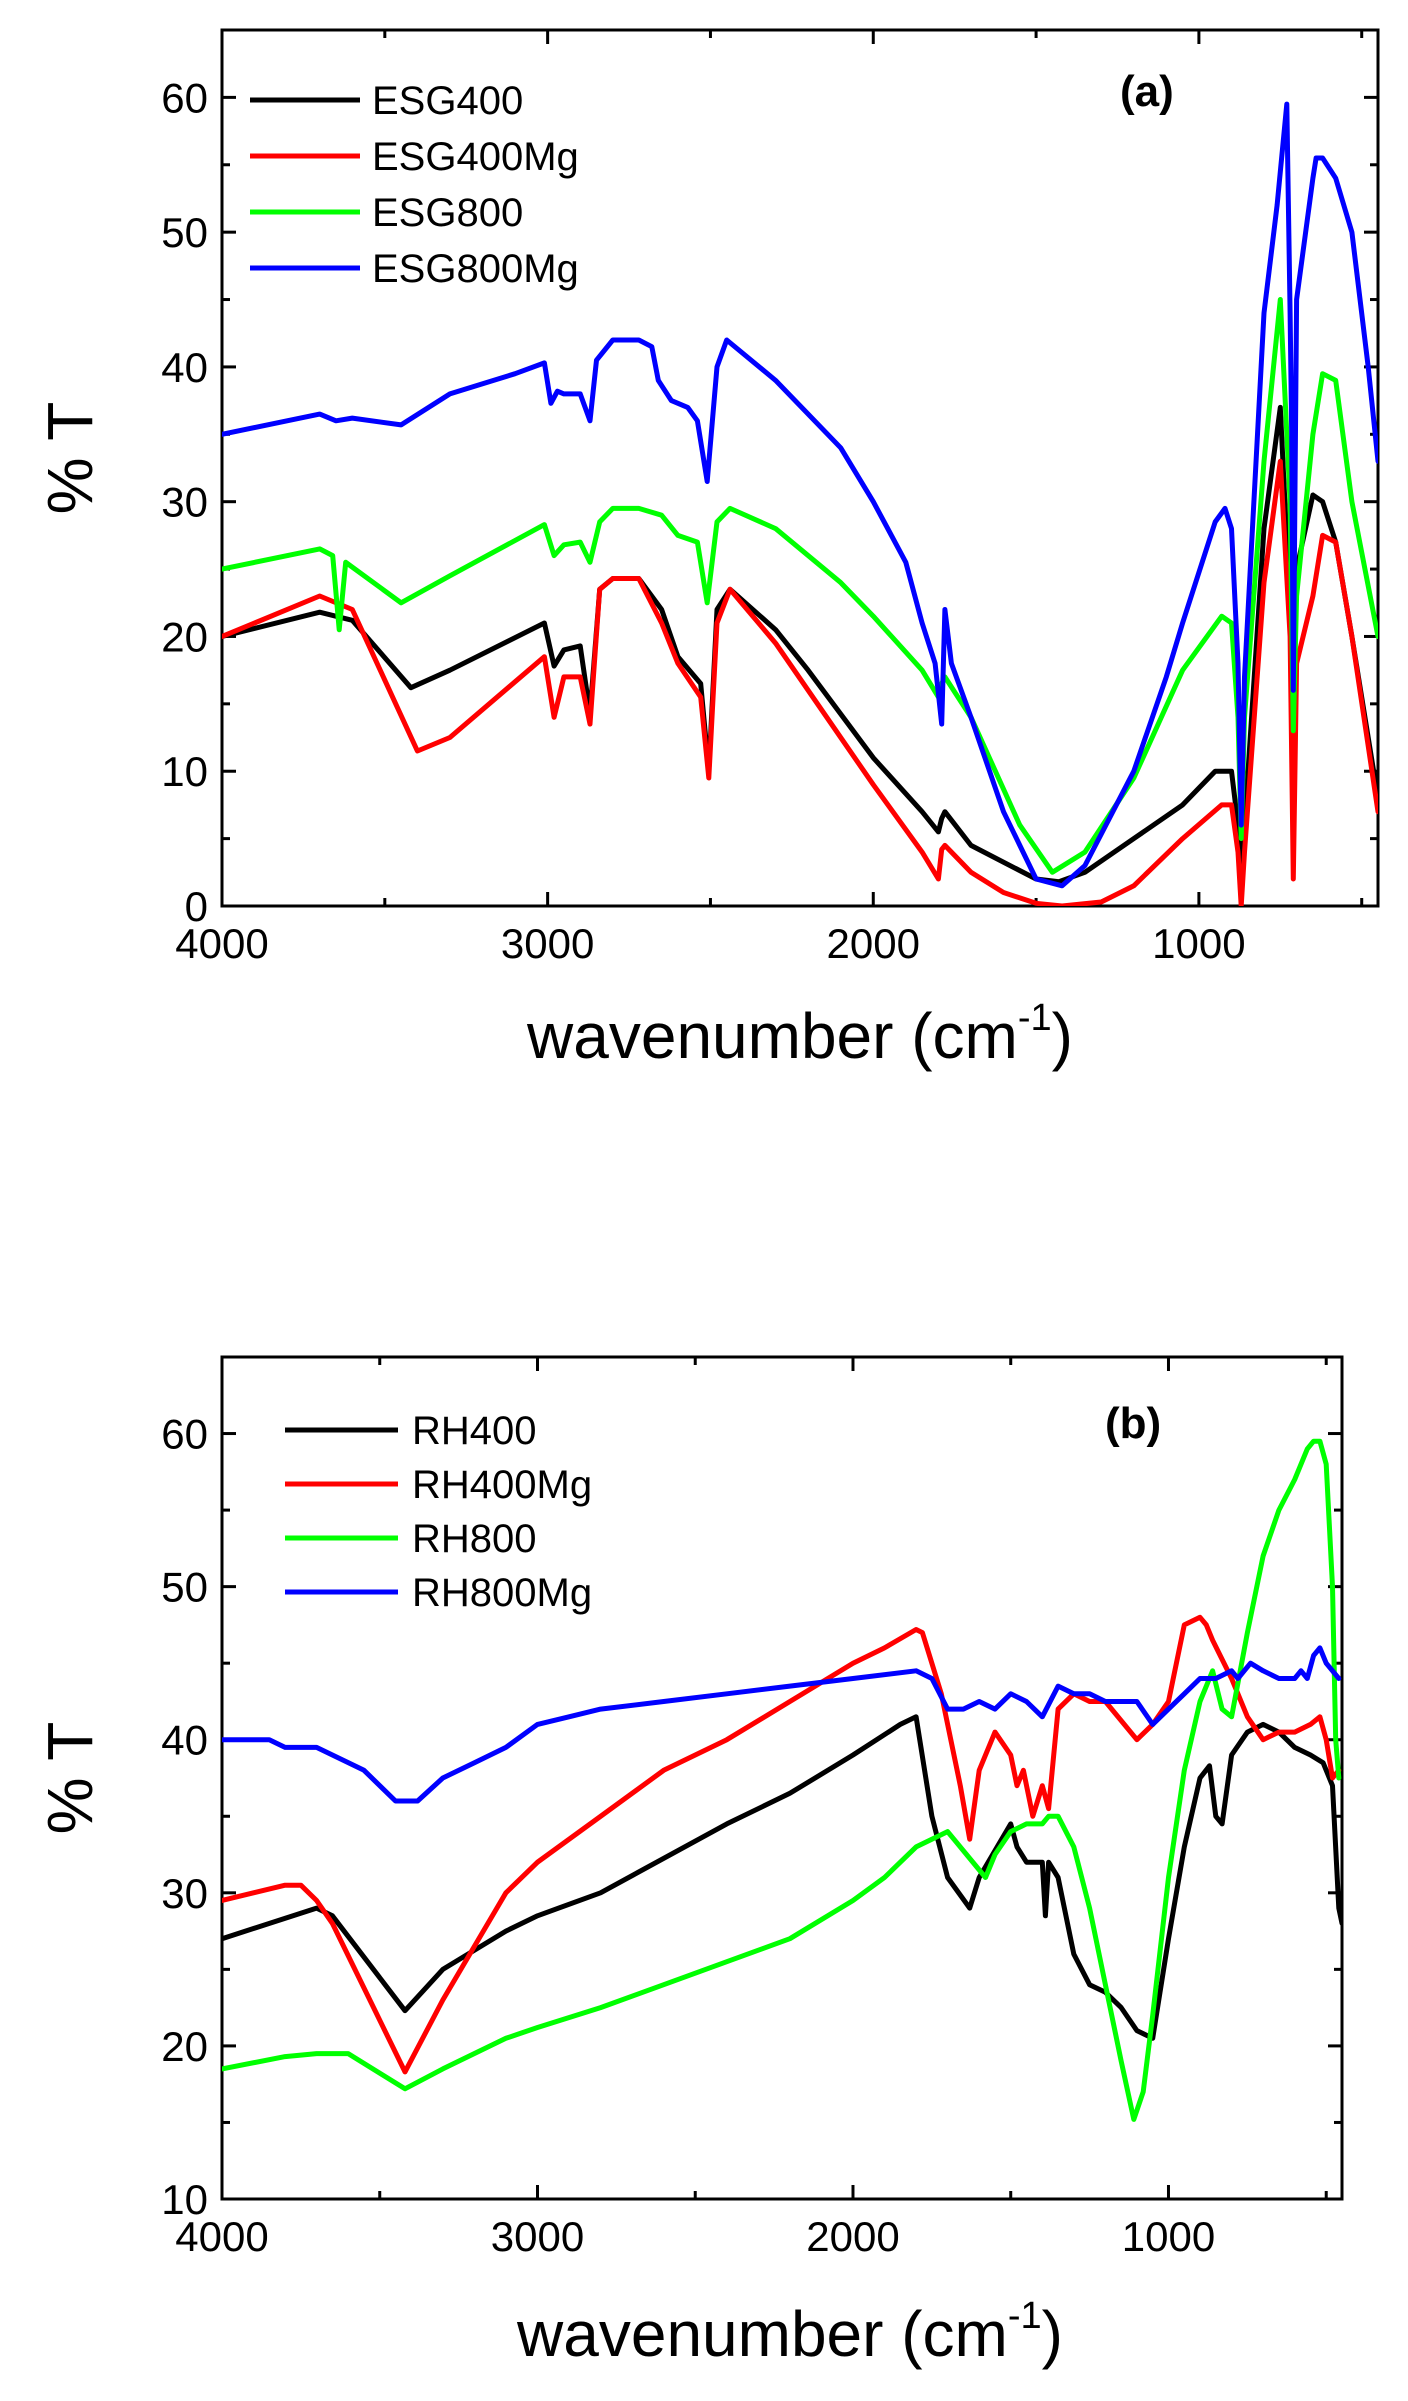  Describe the element at coordinates (782, 1877) in the screenshot. I see `series-line-rh400` at that location.